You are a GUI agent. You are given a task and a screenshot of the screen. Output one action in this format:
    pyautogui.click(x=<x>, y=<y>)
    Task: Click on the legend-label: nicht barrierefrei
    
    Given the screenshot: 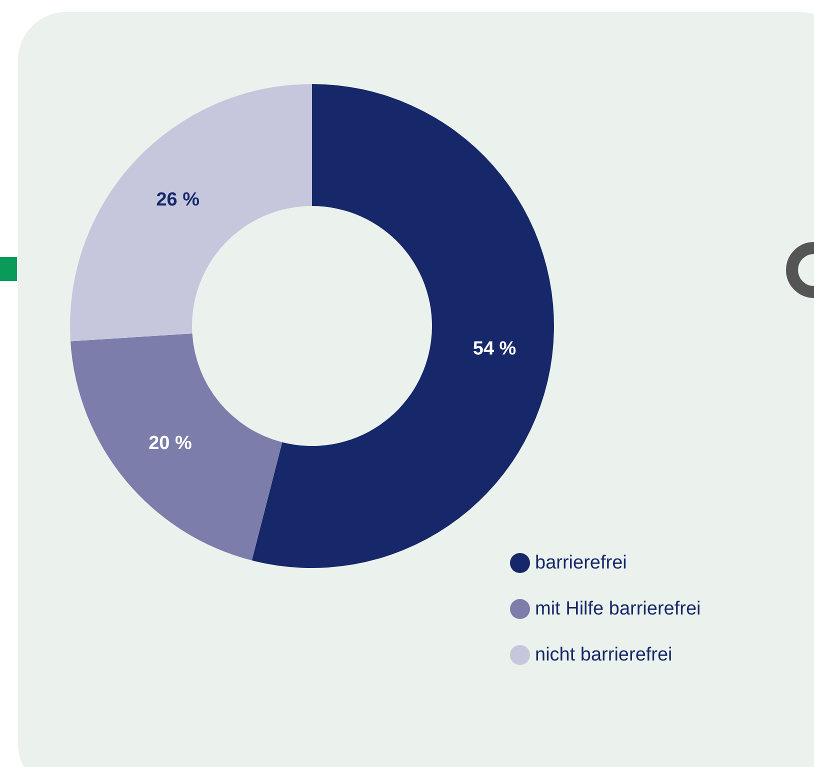 What is the action you would take?
    pyautogui.click(x=603, y=655)
    